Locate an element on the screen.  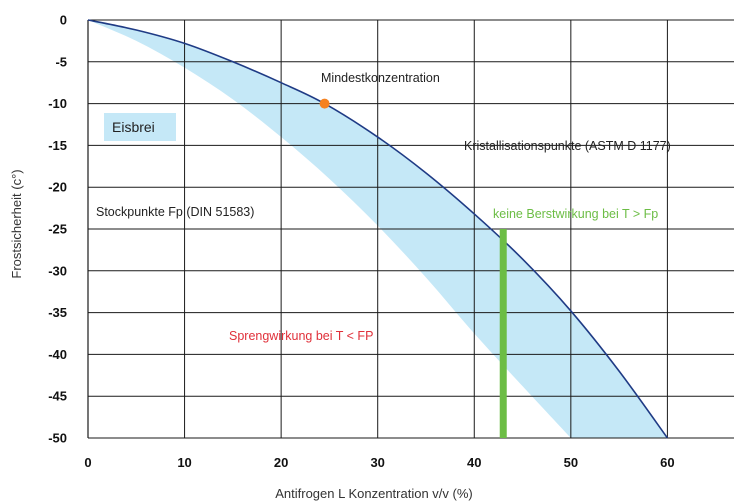
y-tick-label: -10 is located at coordinates (57, 103).